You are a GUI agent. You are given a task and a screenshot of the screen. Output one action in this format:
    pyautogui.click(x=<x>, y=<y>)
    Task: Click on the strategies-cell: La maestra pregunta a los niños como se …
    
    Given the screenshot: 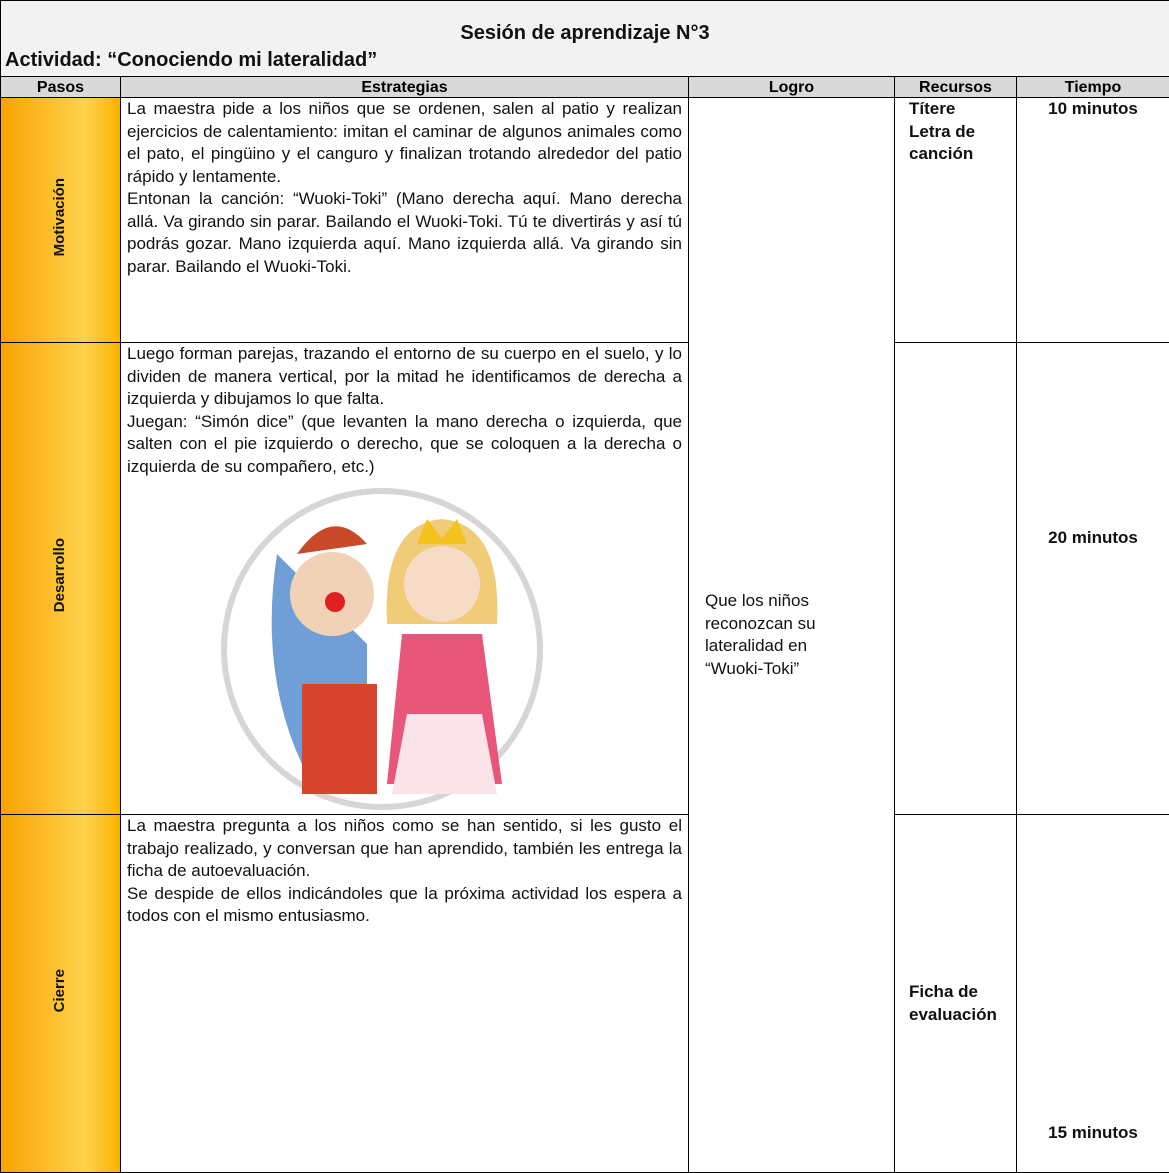 What is the action you would take?
    pyautogui.click(x=405, y=994)
    